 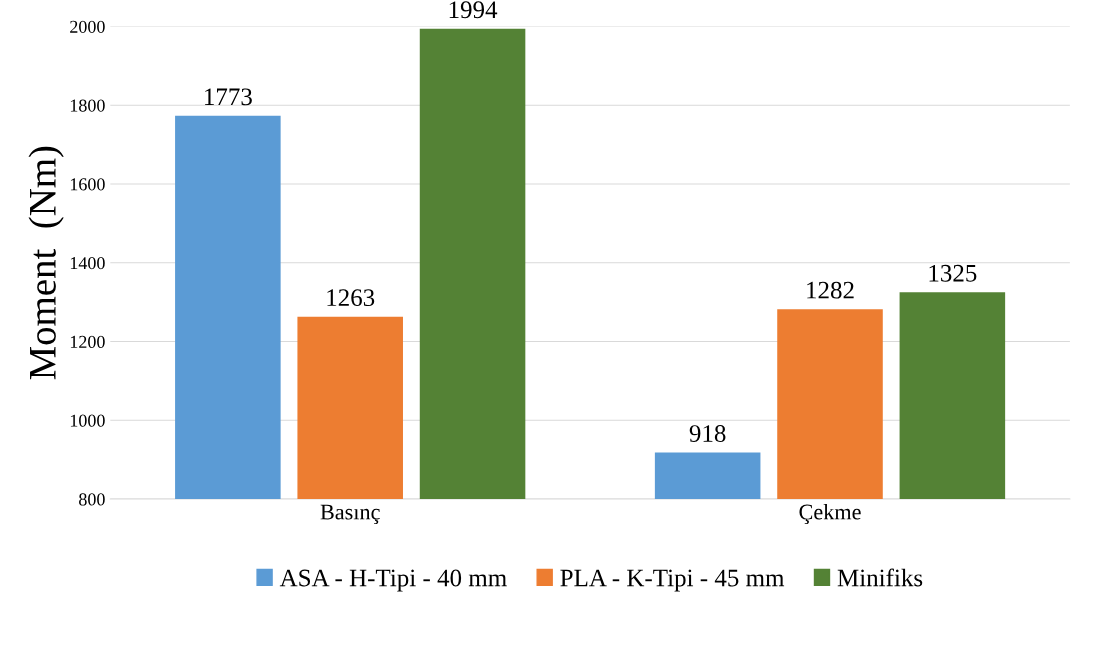 I want to click on data-label: 918, so click(x=707, y=433).